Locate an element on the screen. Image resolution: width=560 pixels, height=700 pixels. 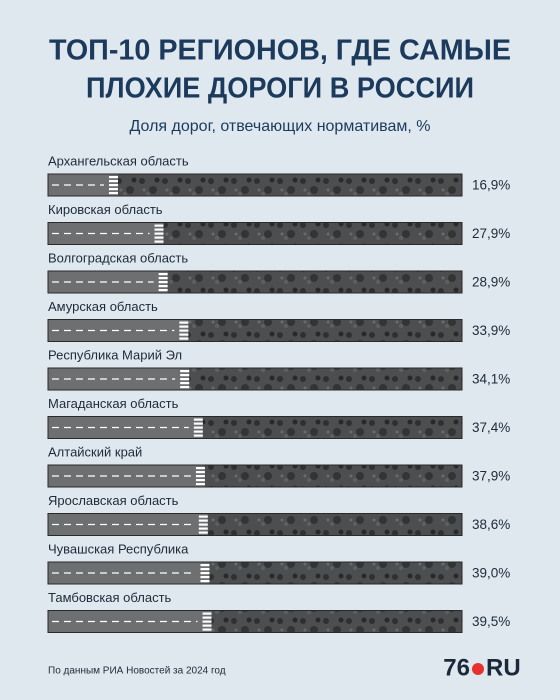
road-bg is located at coordinates (255, 185).